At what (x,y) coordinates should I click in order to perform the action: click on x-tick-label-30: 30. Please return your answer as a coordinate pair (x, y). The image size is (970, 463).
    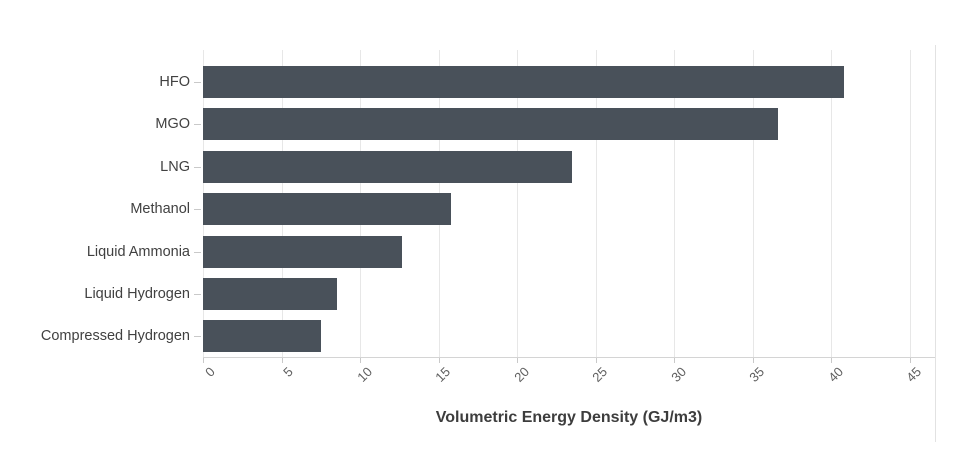
    Looking at the image, I should click on (678, 374).